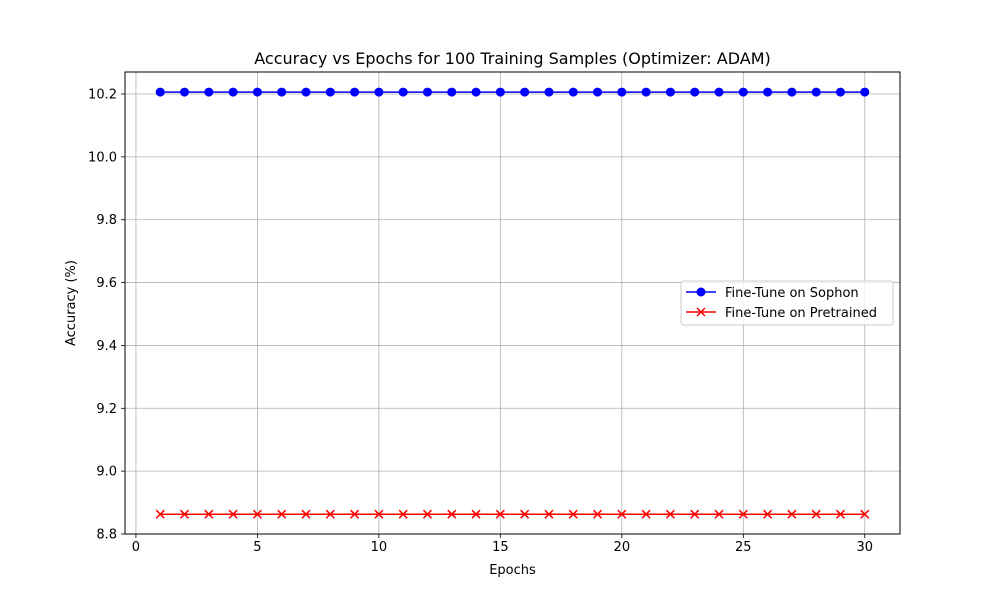 This screenshot has height=604, width=1000. What do you see at coordinates (701, 292) in the screenshot?
I see `legend-sophon-marker` at bounding box center [701, 292].